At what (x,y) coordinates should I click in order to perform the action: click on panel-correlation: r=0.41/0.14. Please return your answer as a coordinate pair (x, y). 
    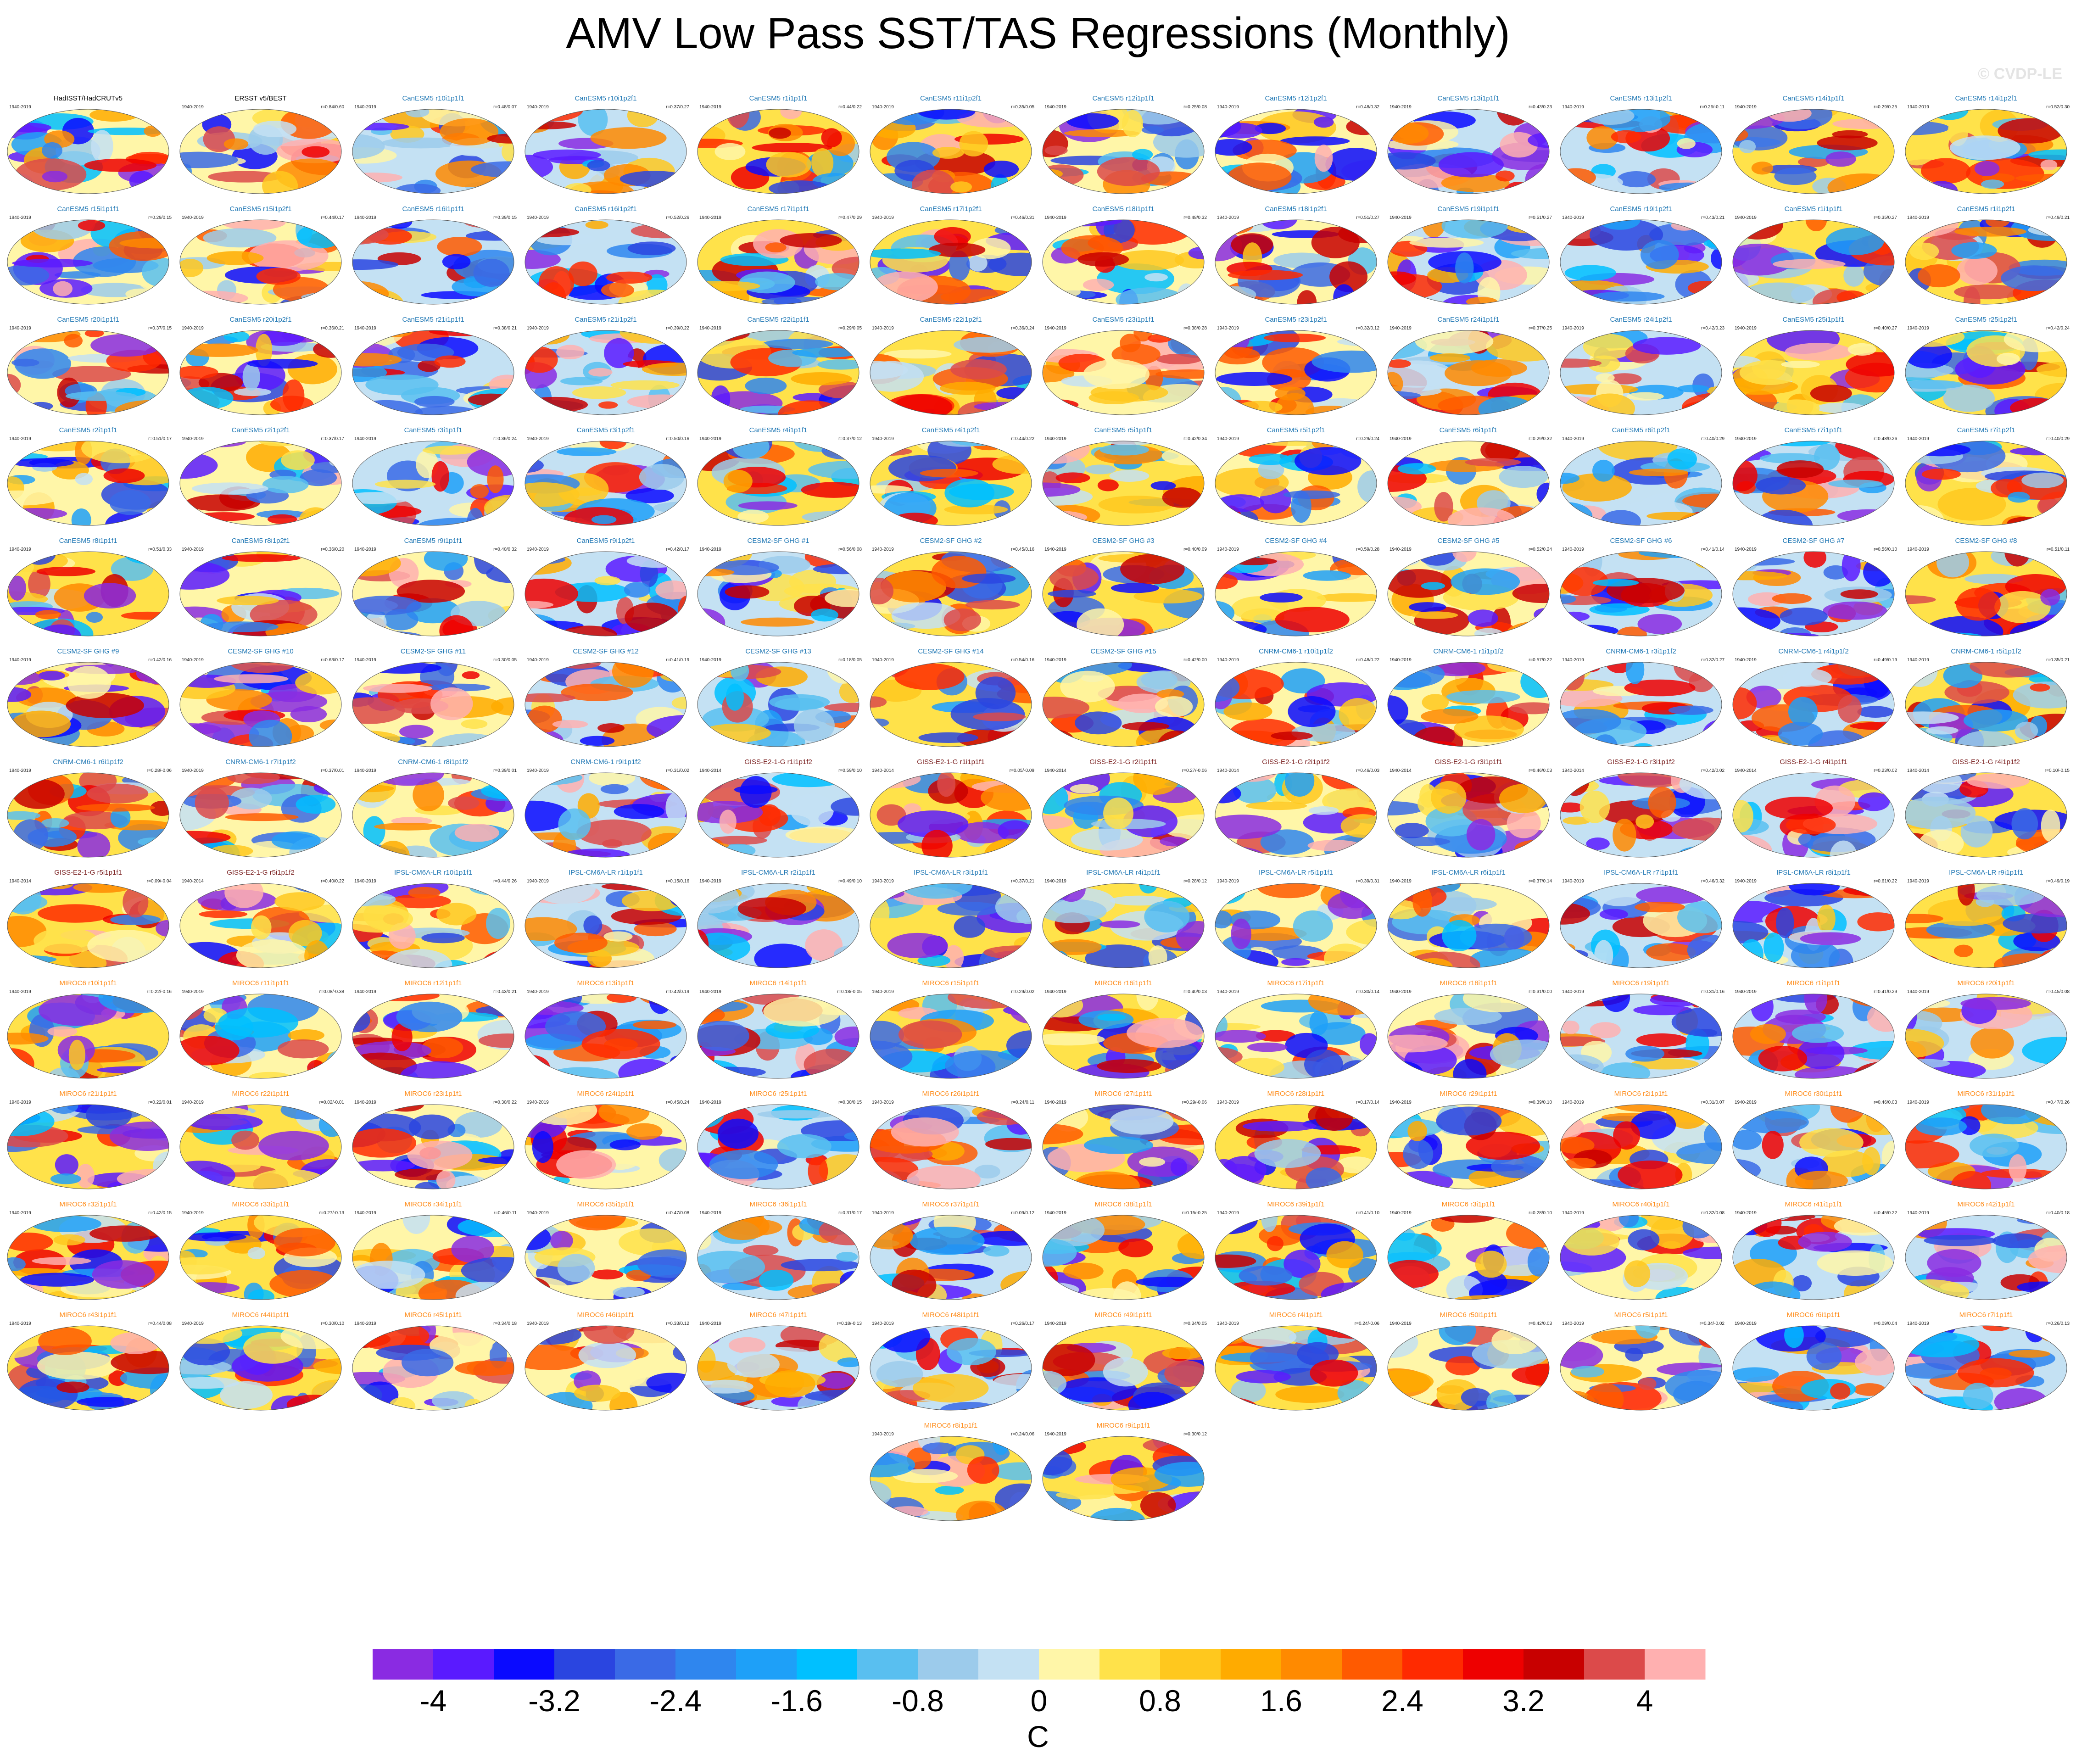
    Looking at the image, I should click on (1712, 549).